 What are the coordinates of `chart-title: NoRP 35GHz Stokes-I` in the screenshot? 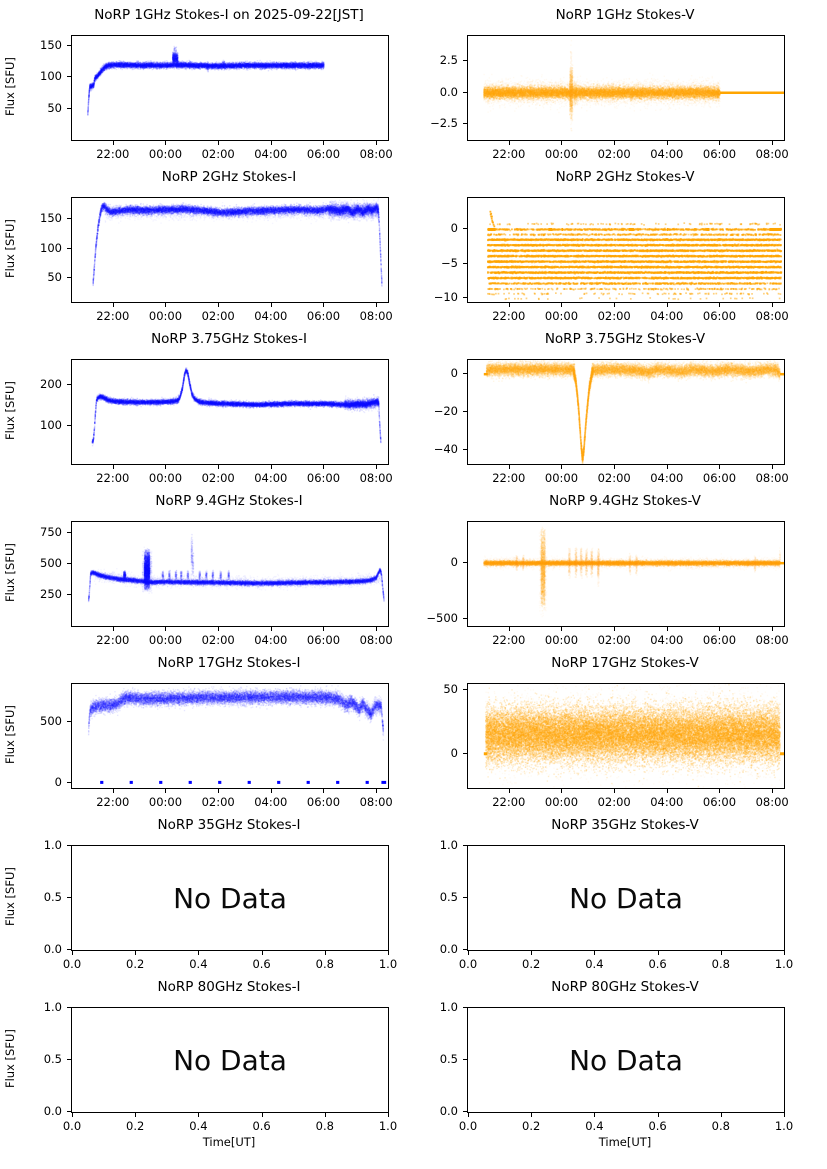 It's located at (229, 825).